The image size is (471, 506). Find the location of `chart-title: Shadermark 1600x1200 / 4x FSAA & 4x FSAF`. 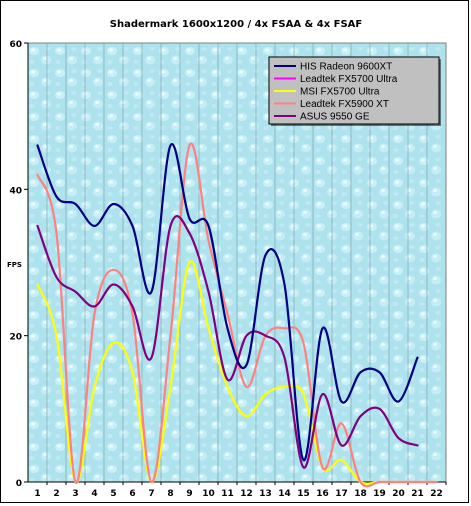

chart-title: Shadermark 1600x1200 / 4x FSAA & 4x FSAF is located at coordinates (236, 24).